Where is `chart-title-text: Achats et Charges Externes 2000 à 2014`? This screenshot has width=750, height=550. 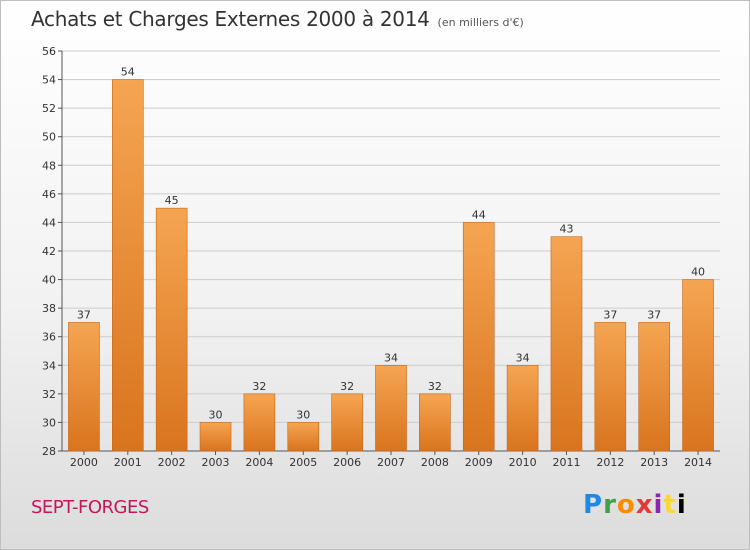 chart-title-text: Achats et Charges Externes 2000 à 2014 is located at coordinates (230, 19).